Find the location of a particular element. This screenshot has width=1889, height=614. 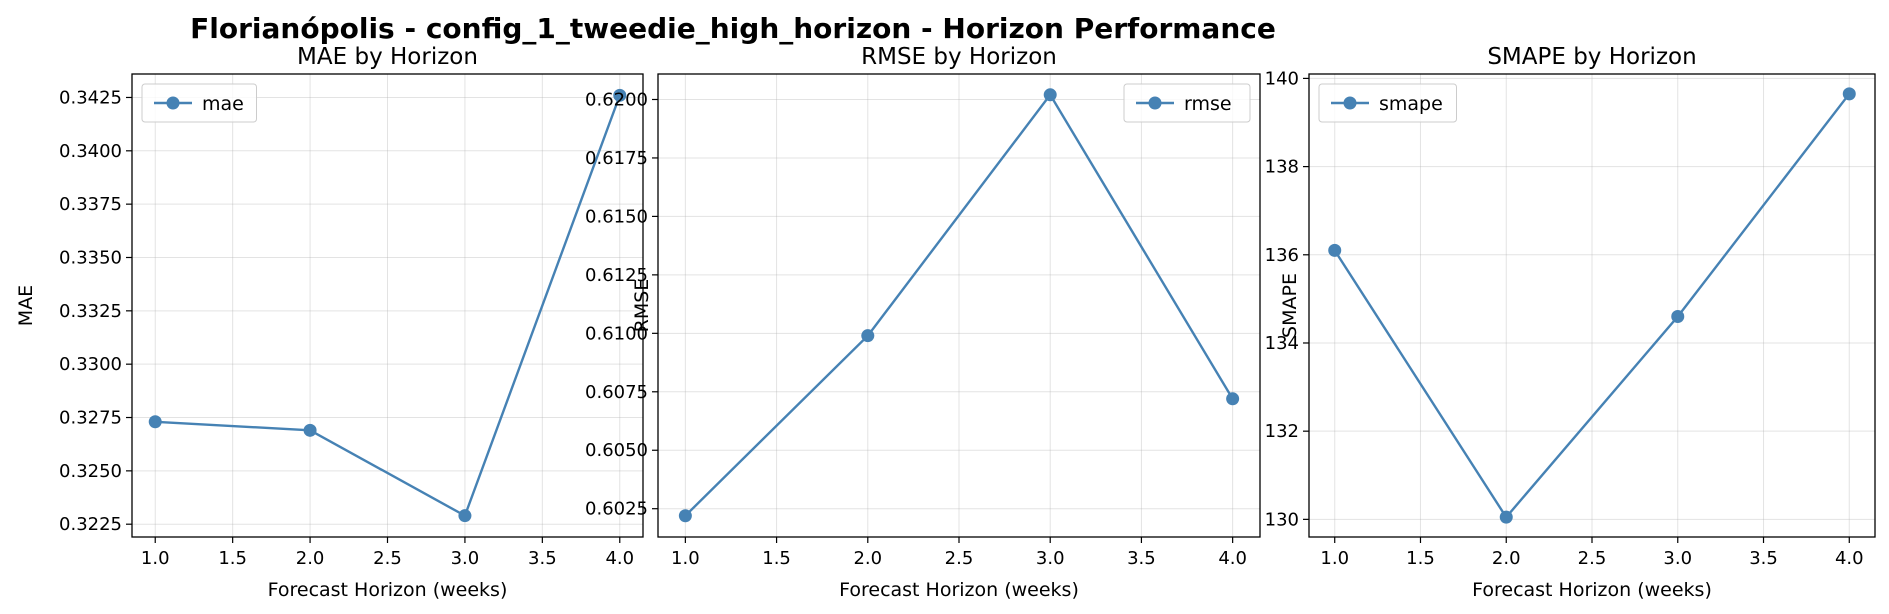

y-axis-label: MAE is located at coordinates (26, 305).